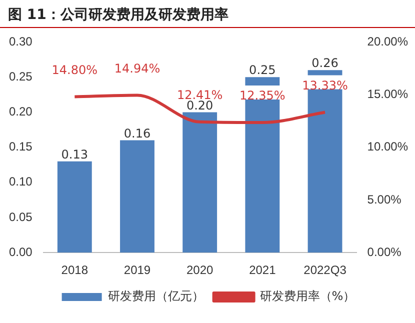 The width and height of the screenshot is (415, 323). Describe the element at coordinates (387, 93) in the screenshot. I see `y2-tick-label: 15.00%` at that location.